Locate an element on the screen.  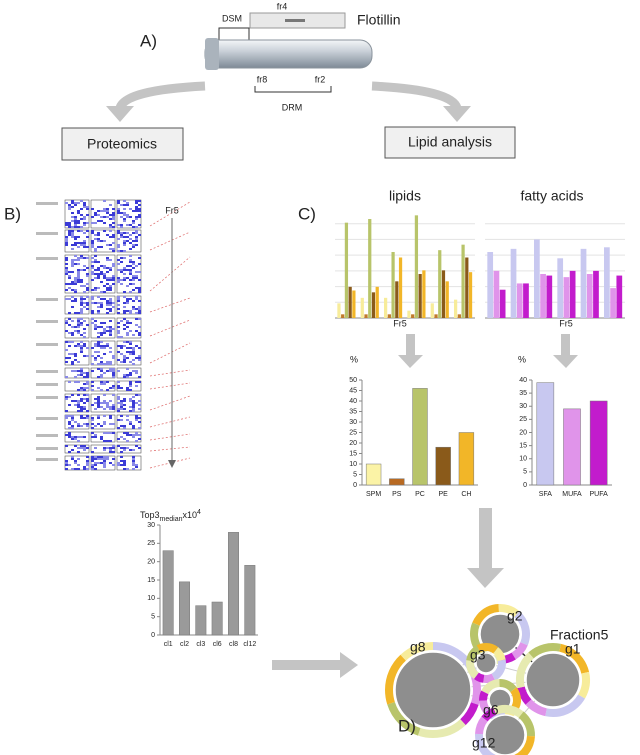
bracket is located at coordinates (234, 34).